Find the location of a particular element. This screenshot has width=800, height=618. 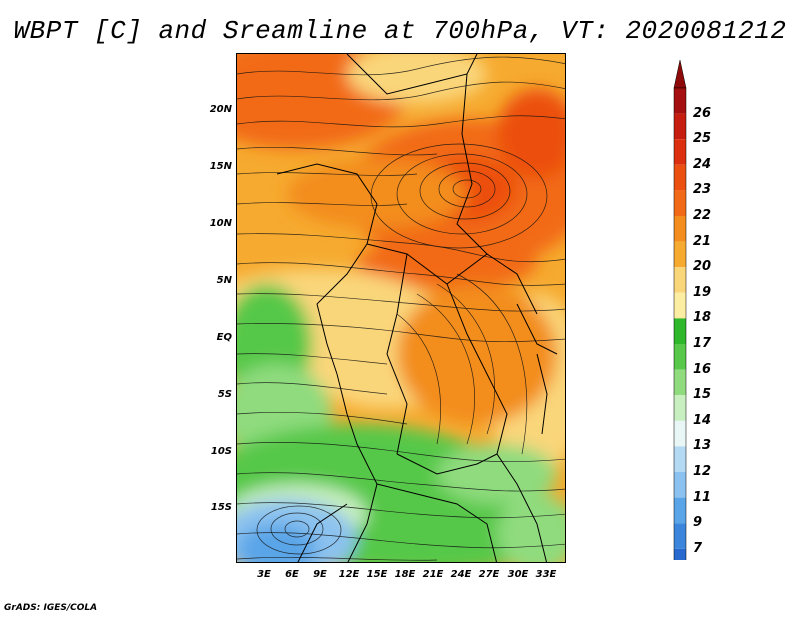

lon-label: 24E is located at coordinates (461, 574).